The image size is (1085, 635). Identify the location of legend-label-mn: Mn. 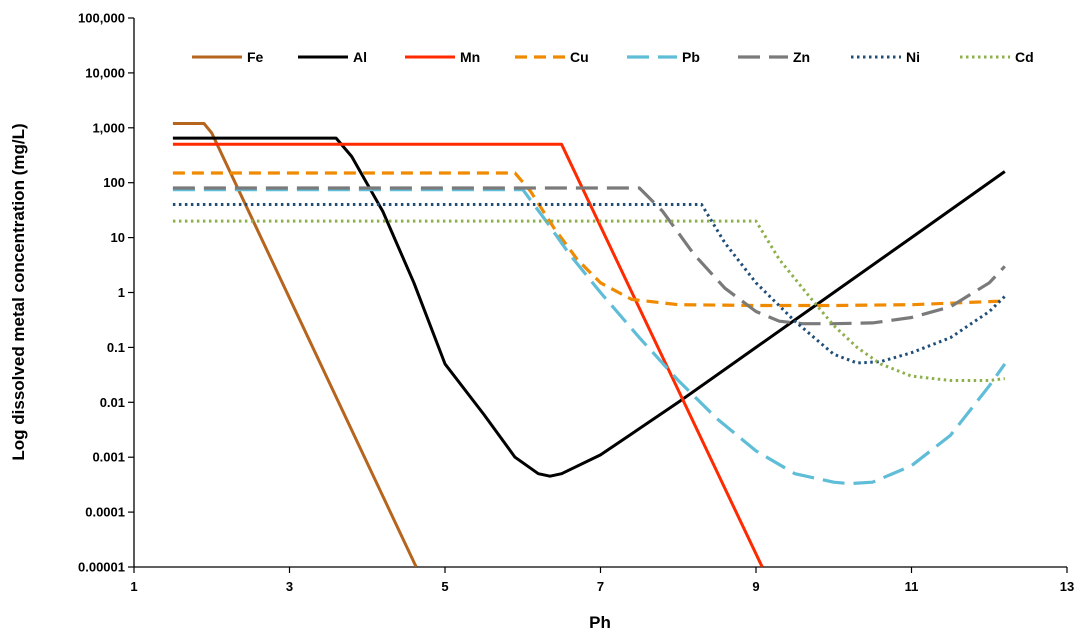
(470, 57).